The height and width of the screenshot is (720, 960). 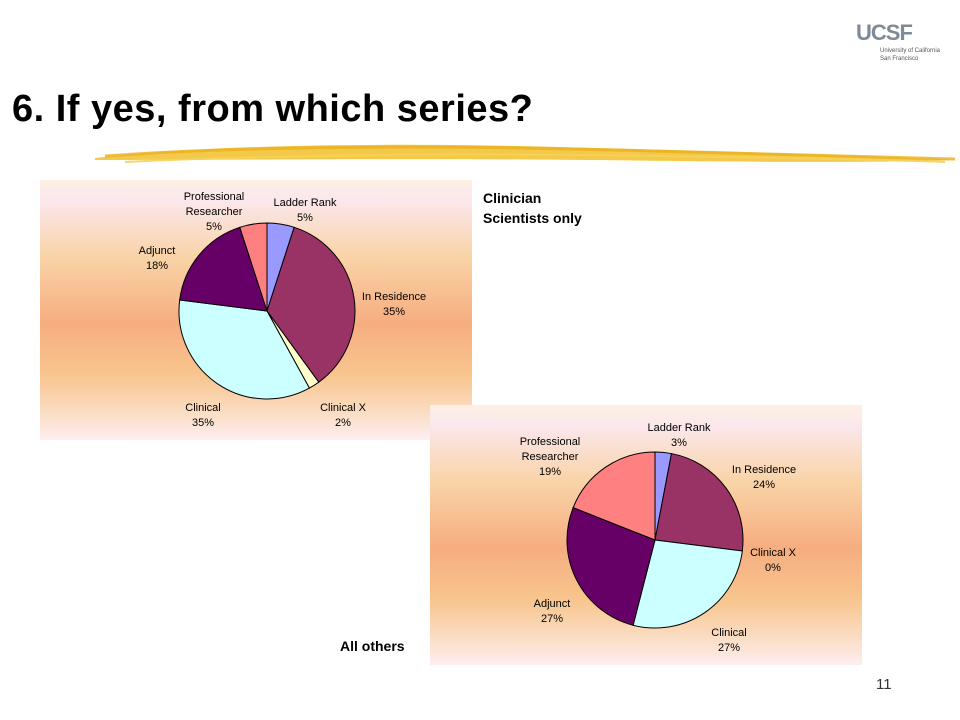 I want to click on pie-slice-group-professional-researcher: Professional Researcher 5%, so click(x=226, y=251).